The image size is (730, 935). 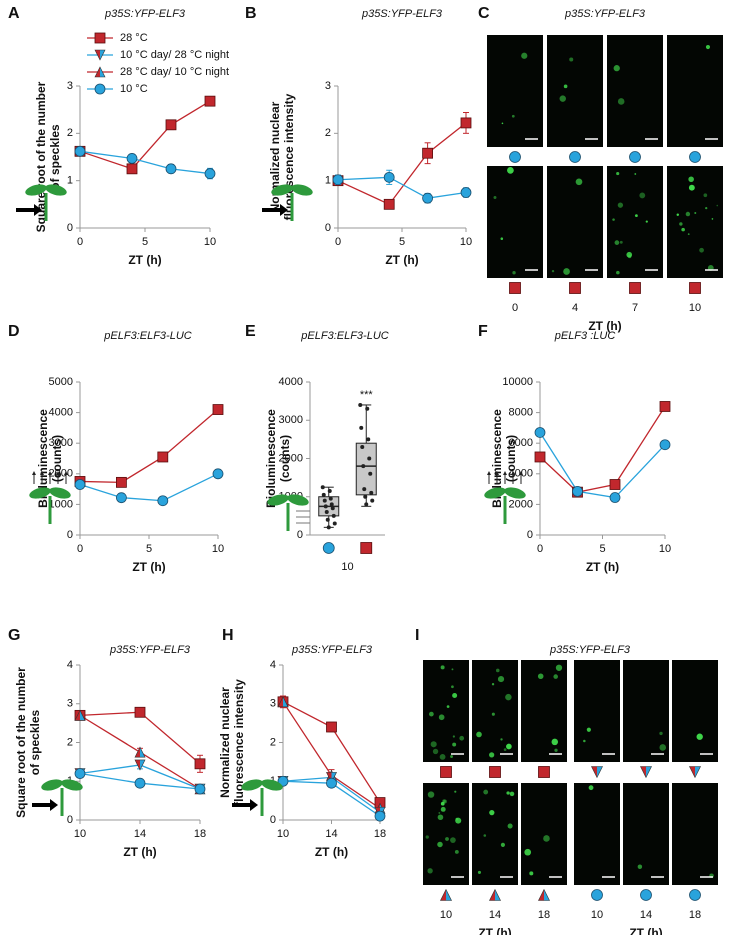 What do you see at coordinates (38, 210) in the screenshot?
I see `arrow-head` at bounding box center [38, 210].